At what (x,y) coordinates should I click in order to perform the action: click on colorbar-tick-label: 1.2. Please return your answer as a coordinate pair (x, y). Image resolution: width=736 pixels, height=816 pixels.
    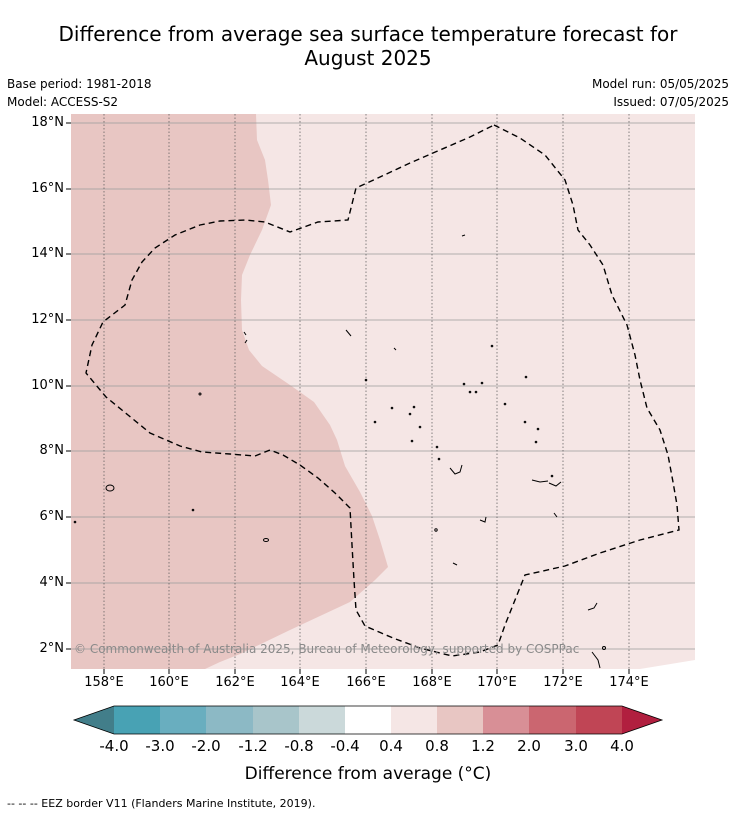
    Looking at the image, I should click on (483, 746).